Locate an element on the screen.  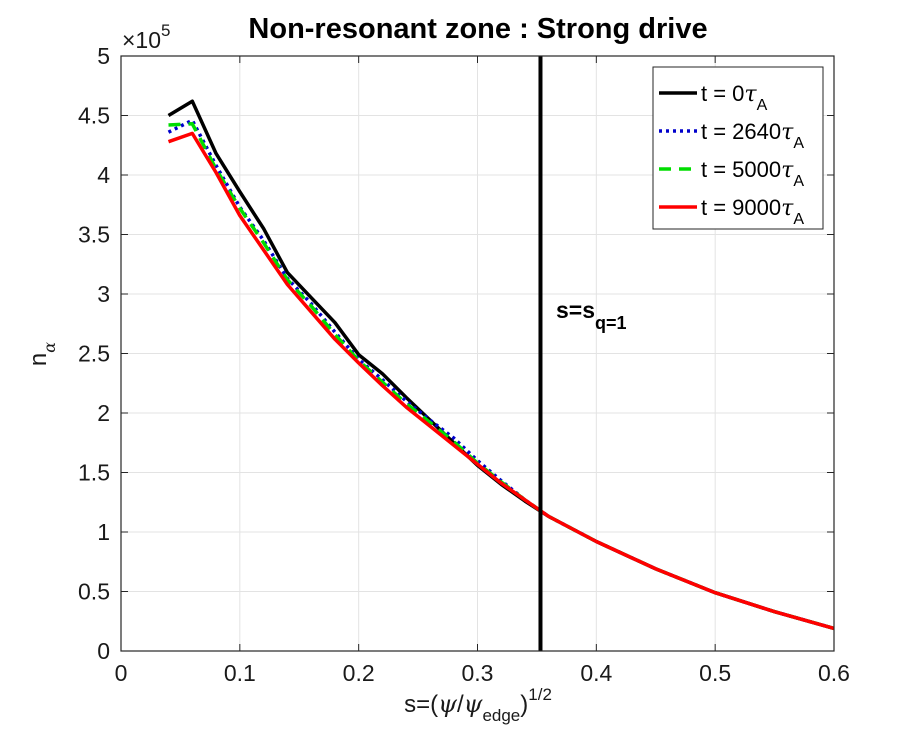
q1-annotation-main: s=s is located at coordinates (575, 310).